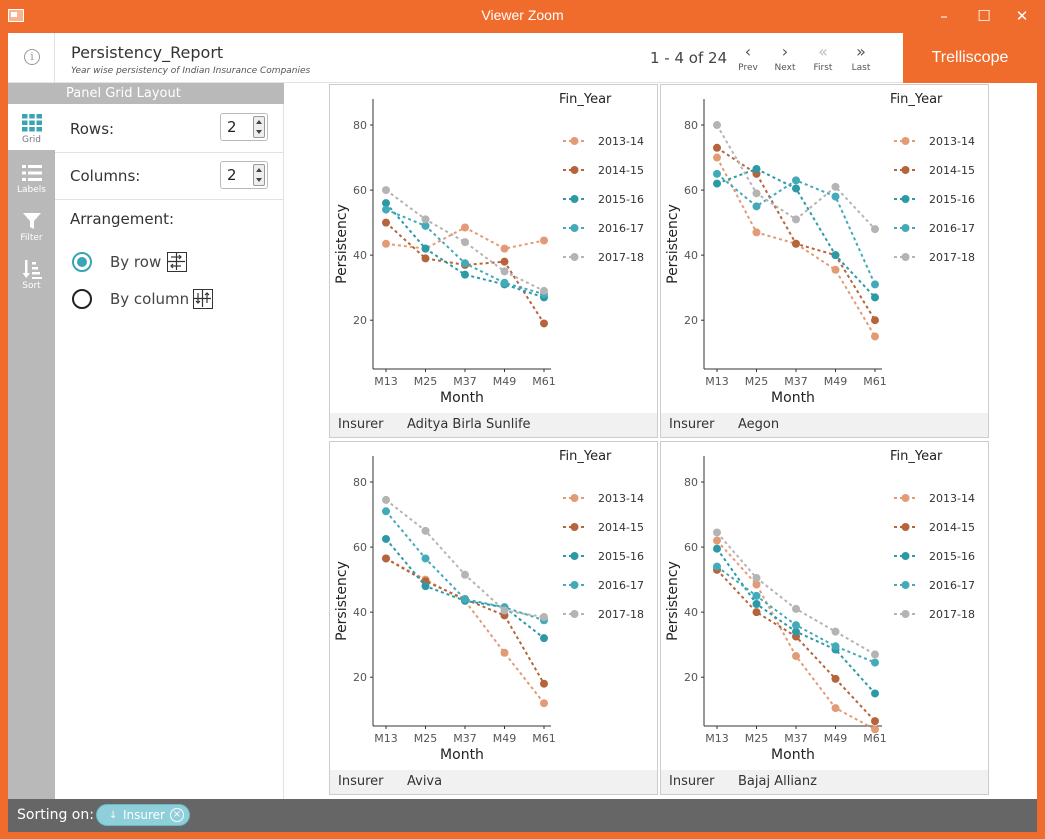 The height and width of the screenshot is (839, 1045). What do you see at coordinates (360, 612) in the screenshot?
I see `y-tick-label: 40` at bounding box center [360, 612].